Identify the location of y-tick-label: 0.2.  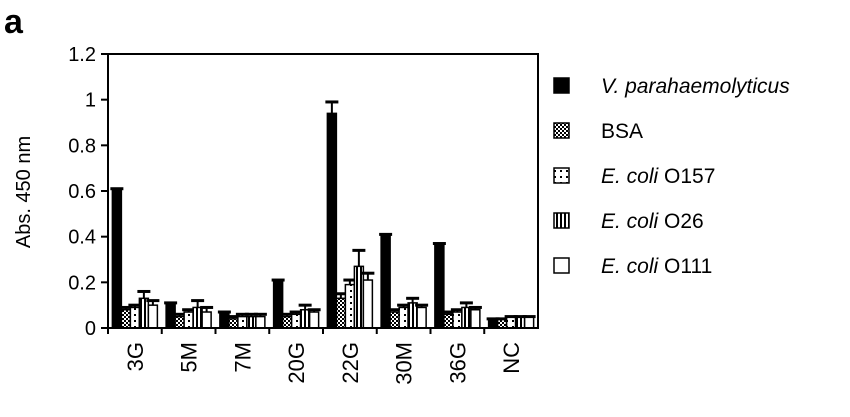
(82, 283).